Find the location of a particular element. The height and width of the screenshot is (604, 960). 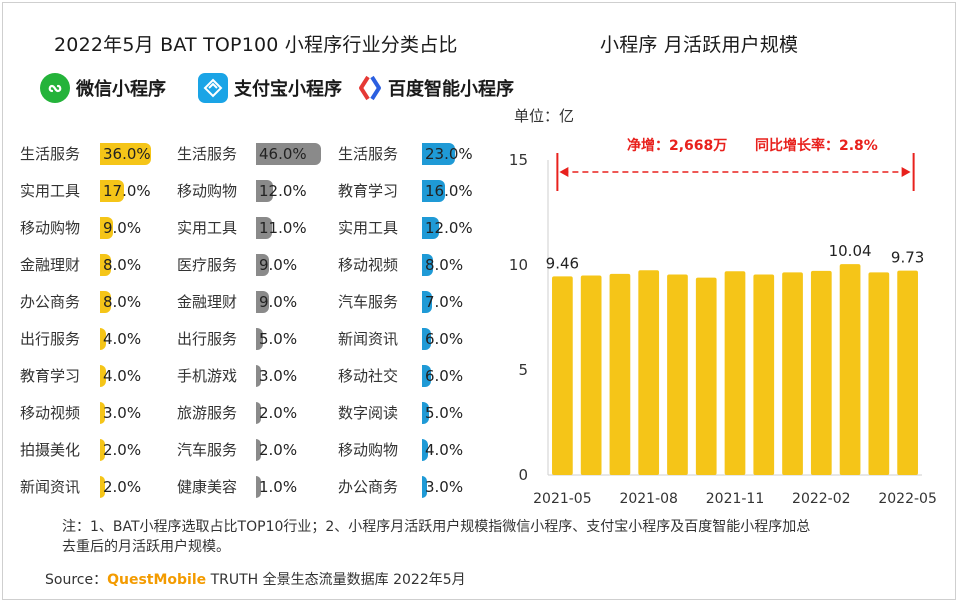

share-value-label: 46.0% is located at coordinates (283, 154).